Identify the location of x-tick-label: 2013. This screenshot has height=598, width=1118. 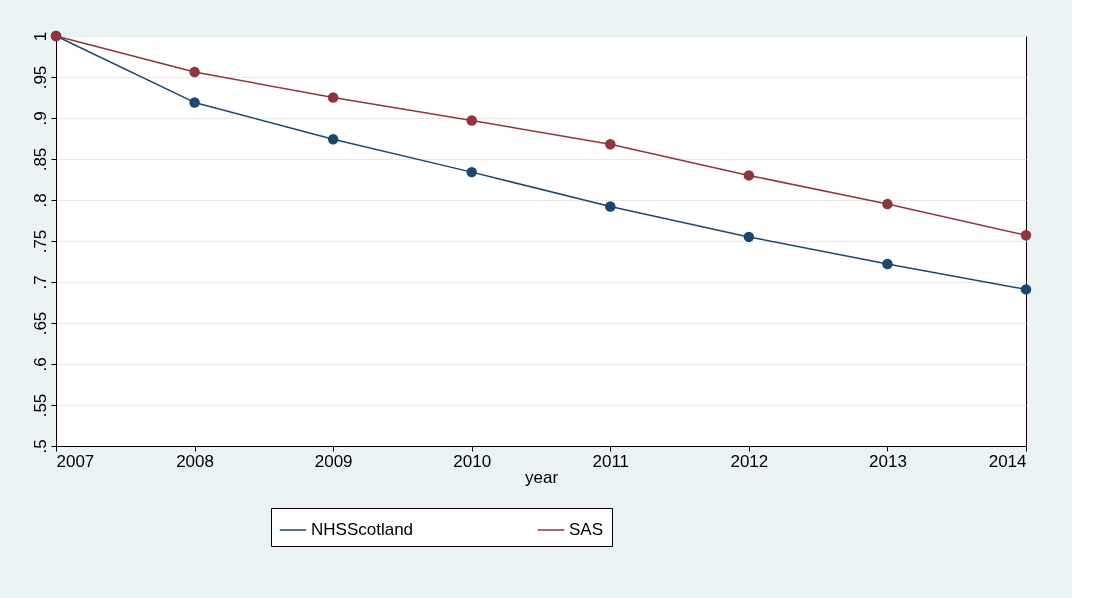
(888, 461).